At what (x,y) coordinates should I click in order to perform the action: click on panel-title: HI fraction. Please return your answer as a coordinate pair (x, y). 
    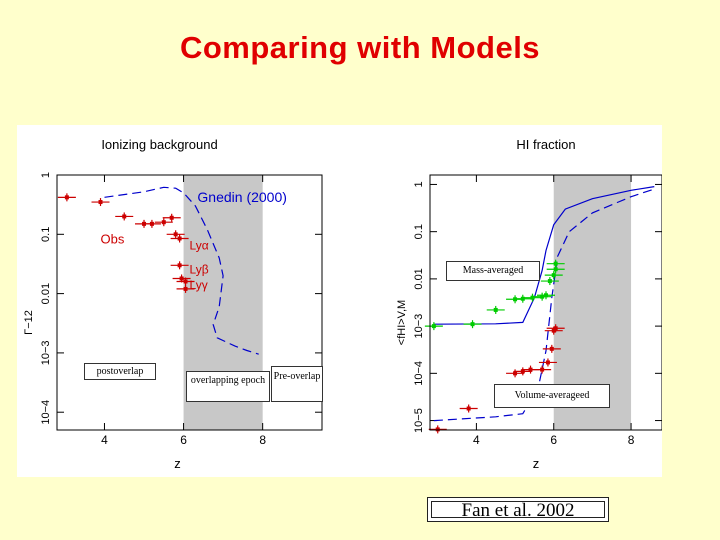
    Looking at the image, I should click on (545, 144).